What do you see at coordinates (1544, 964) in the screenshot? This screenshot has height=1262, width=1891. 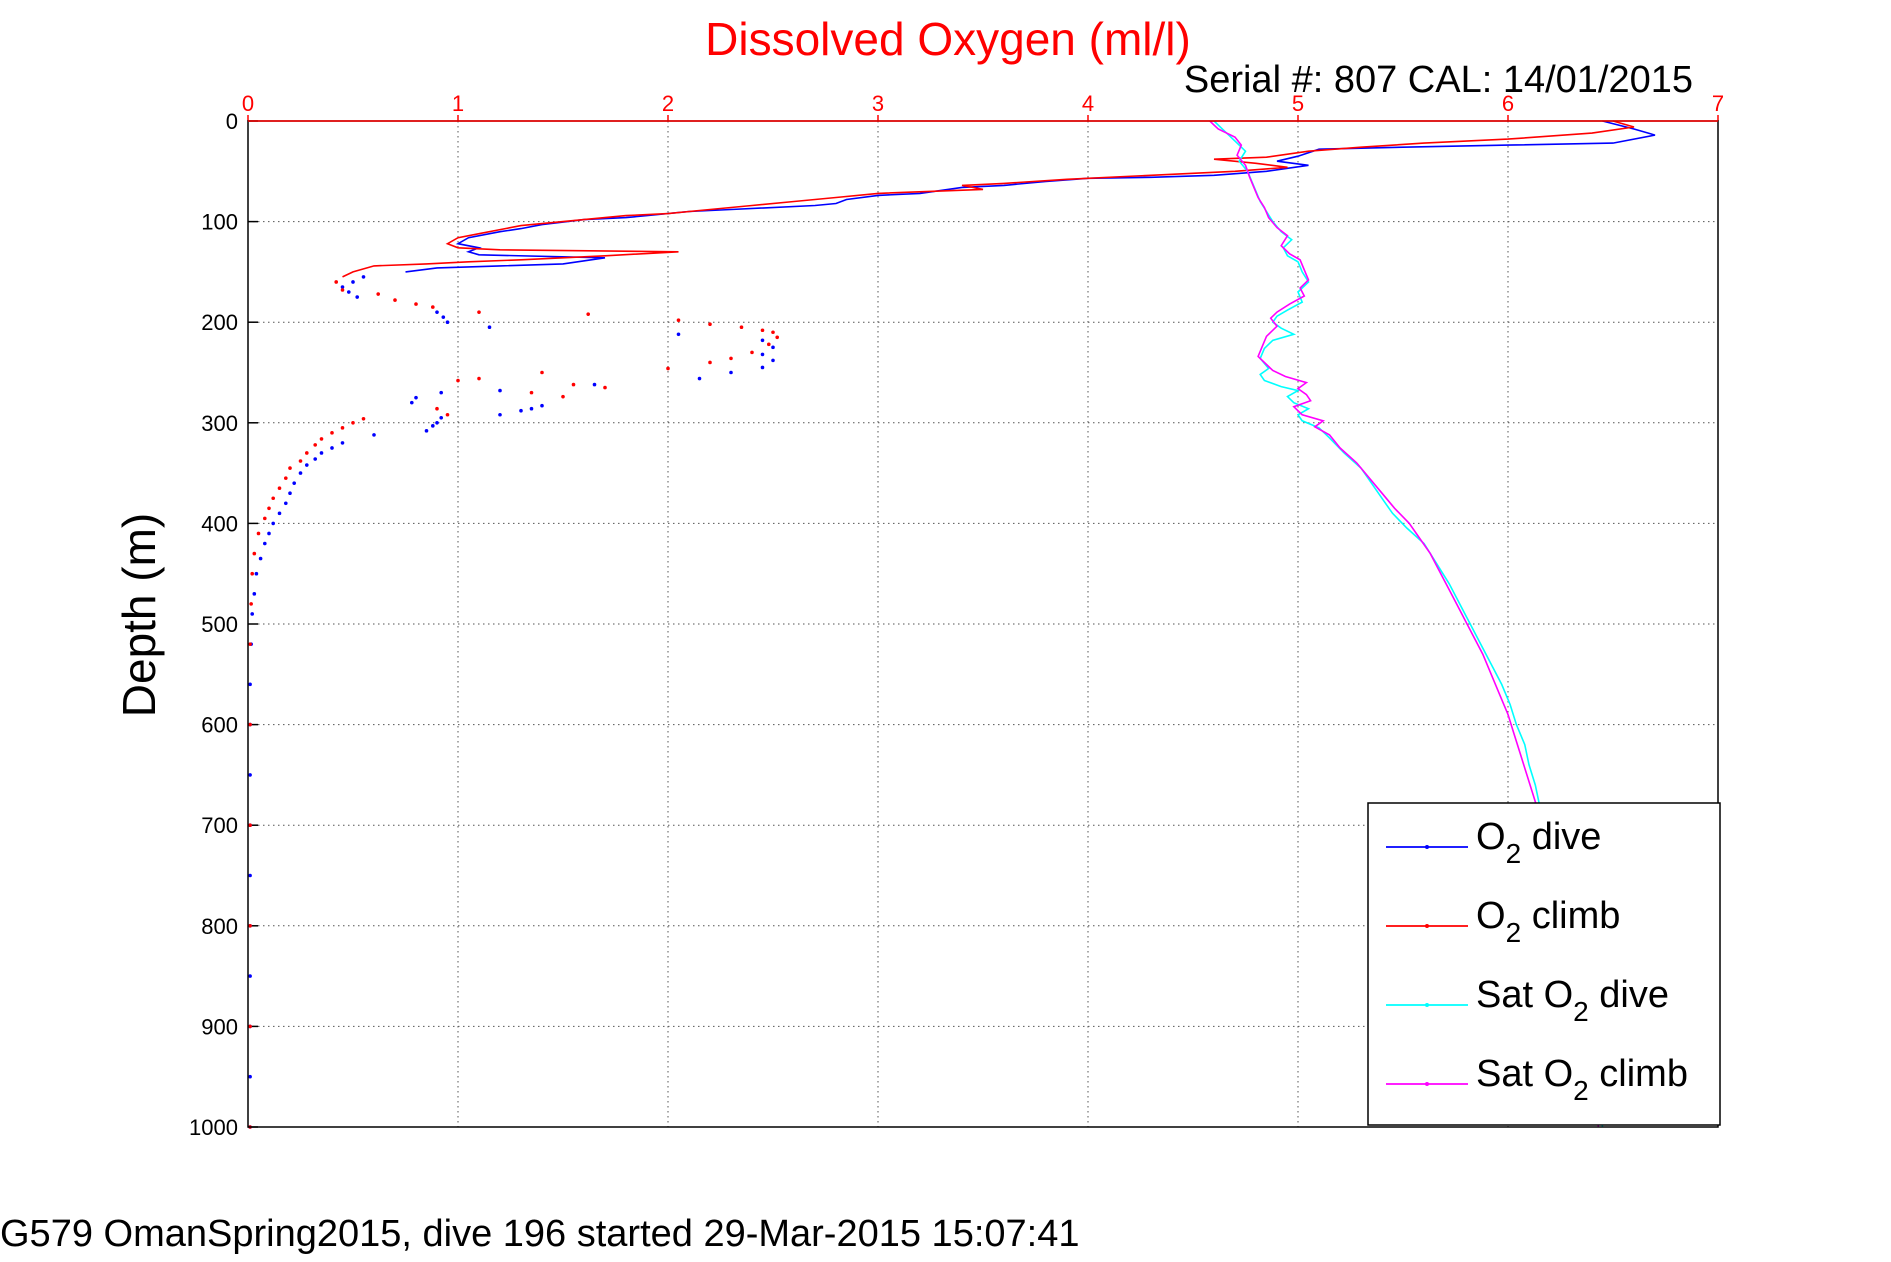 I see `legend-box` at bounding box center [1544, 964].